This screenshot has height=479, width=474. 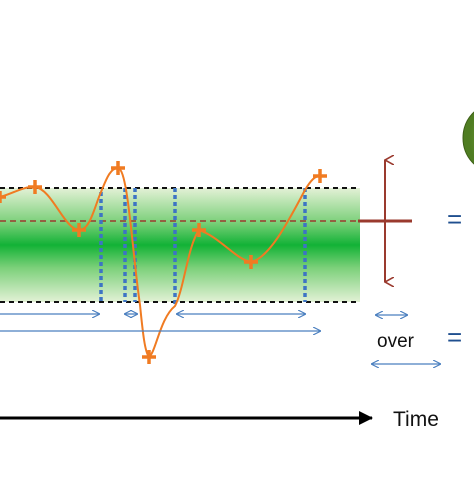 I want to click on crossing-lines, so click(x=203, y=247).